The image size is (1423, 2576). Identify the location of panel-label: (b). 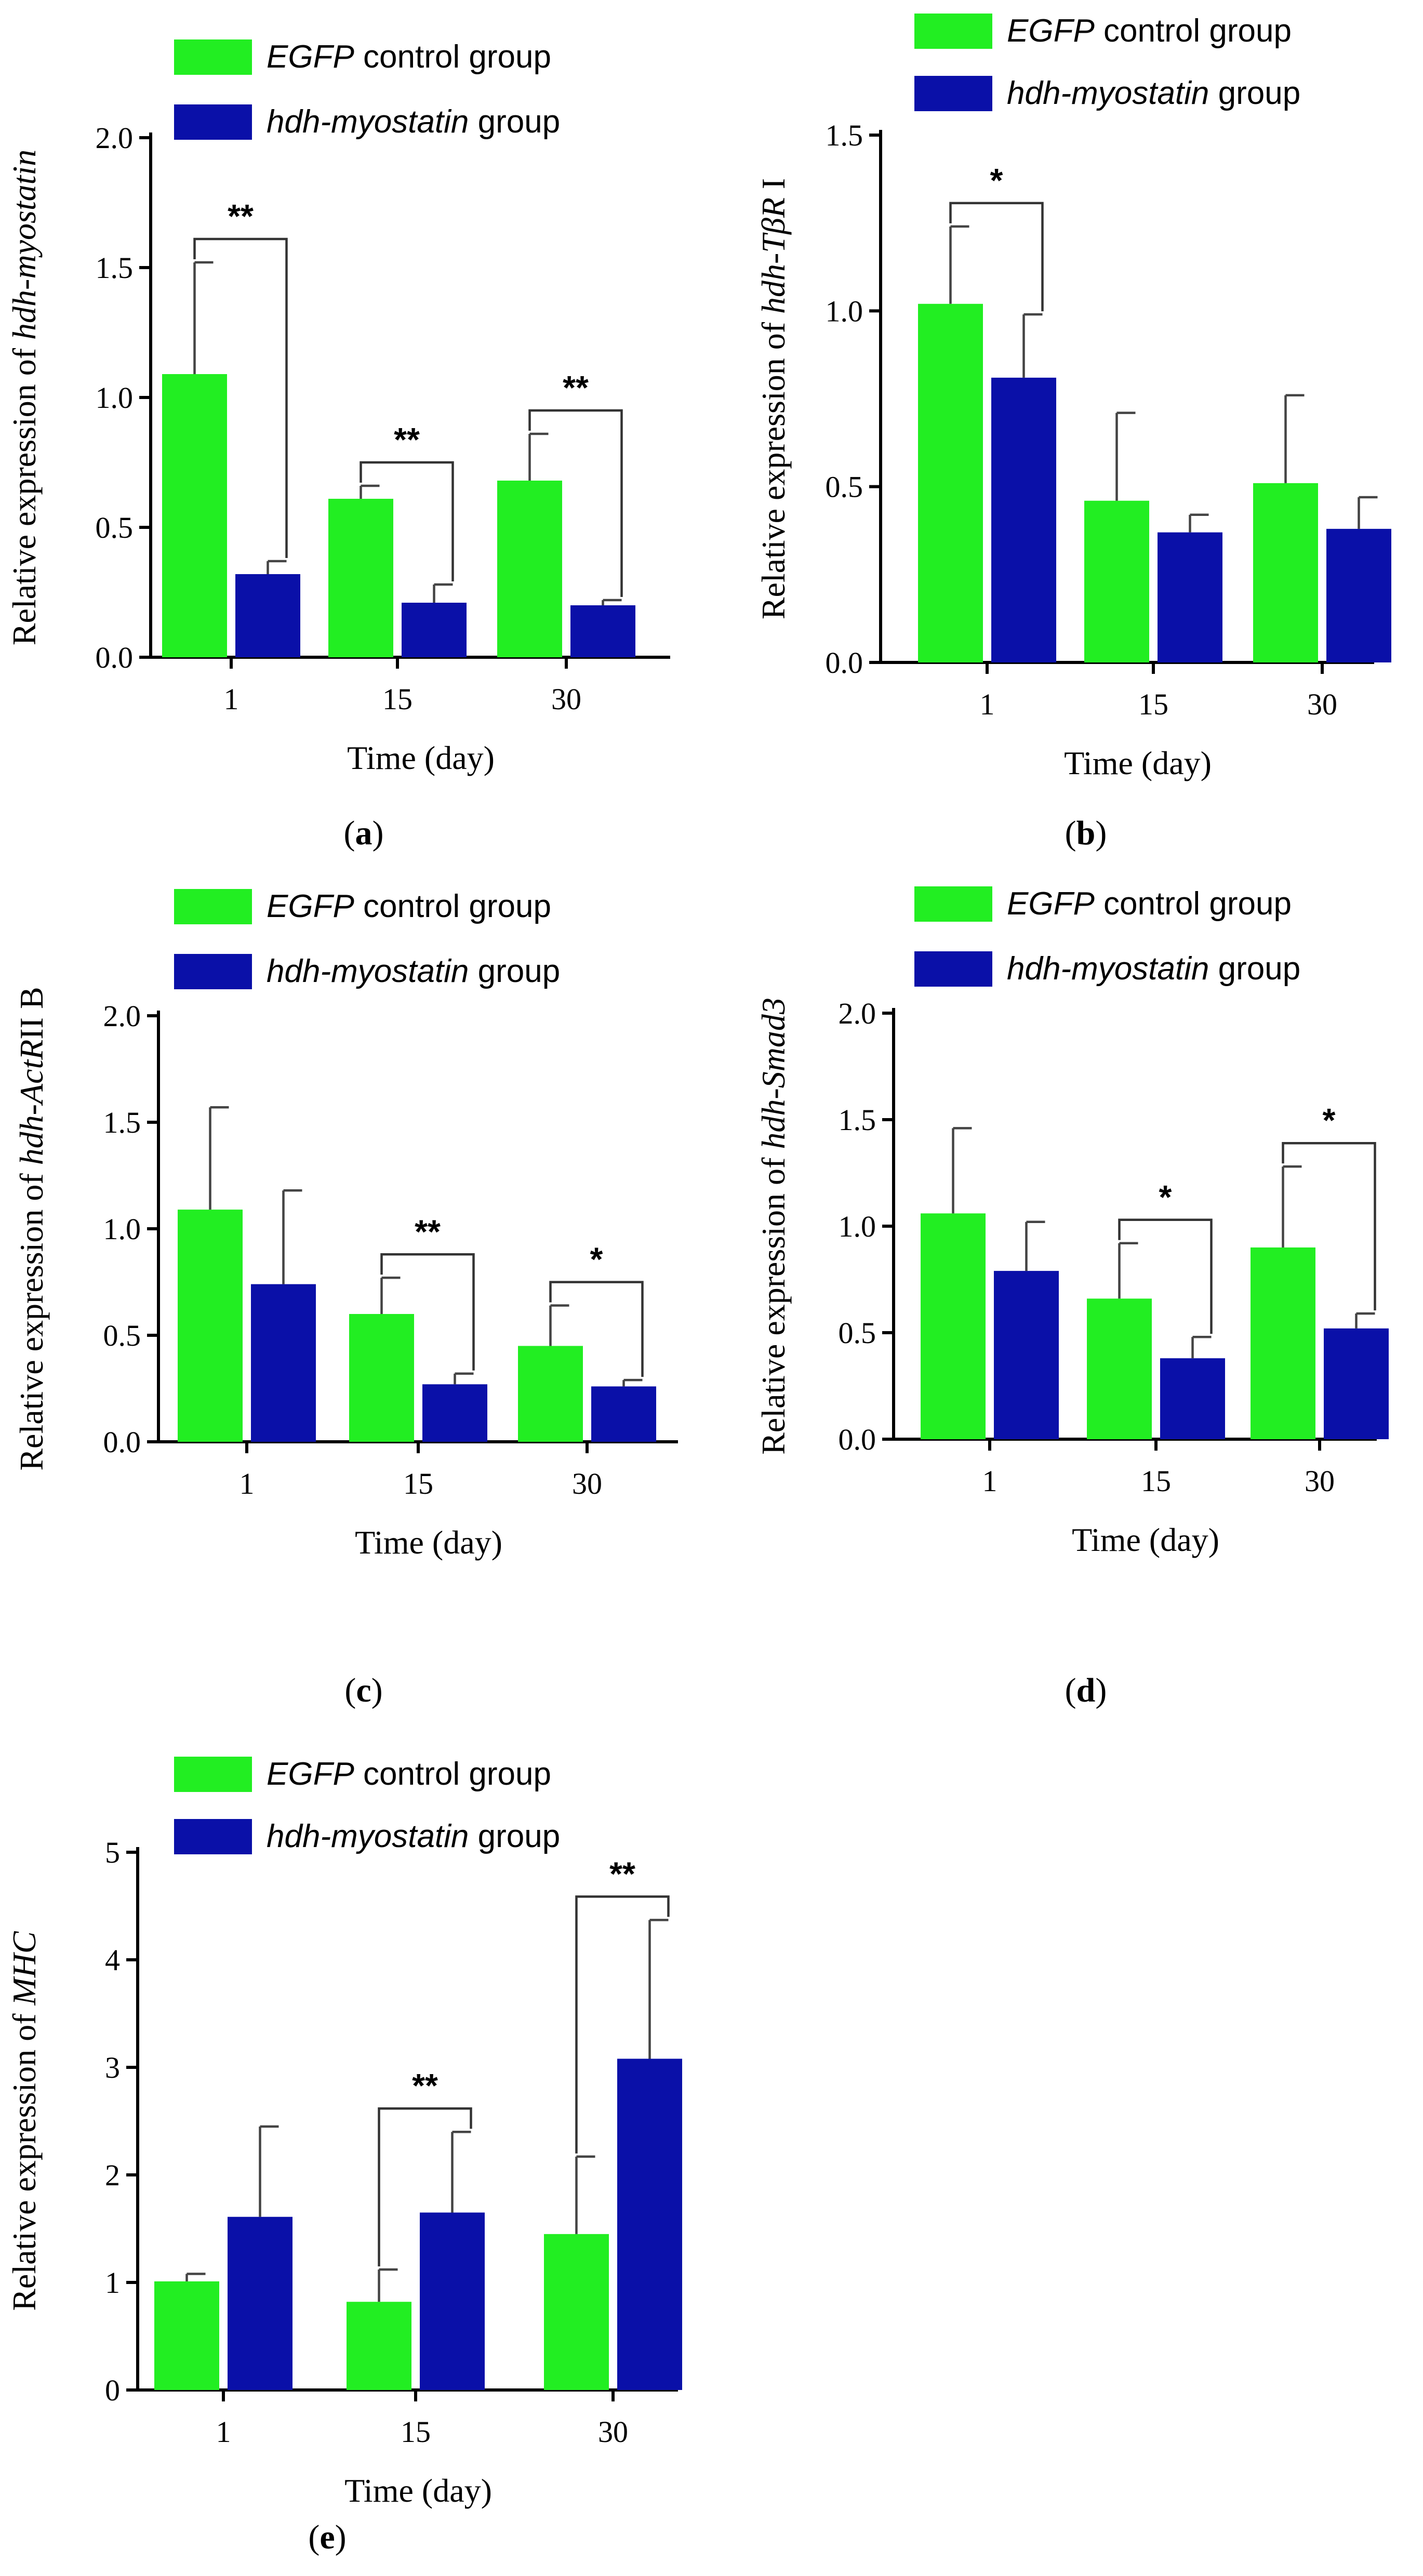
(1086, 833).